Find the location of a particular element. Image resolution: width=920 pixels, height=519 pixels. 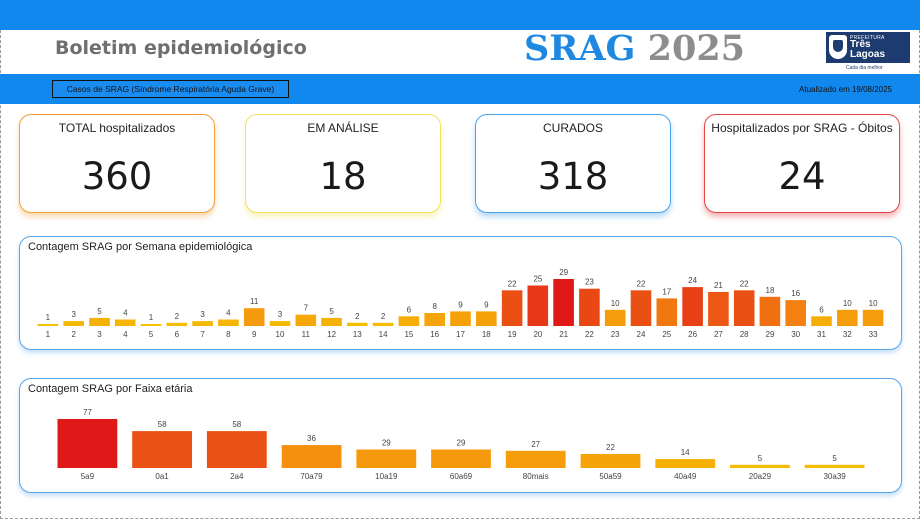

data-label: 5 is located at coordinates (331, 311).